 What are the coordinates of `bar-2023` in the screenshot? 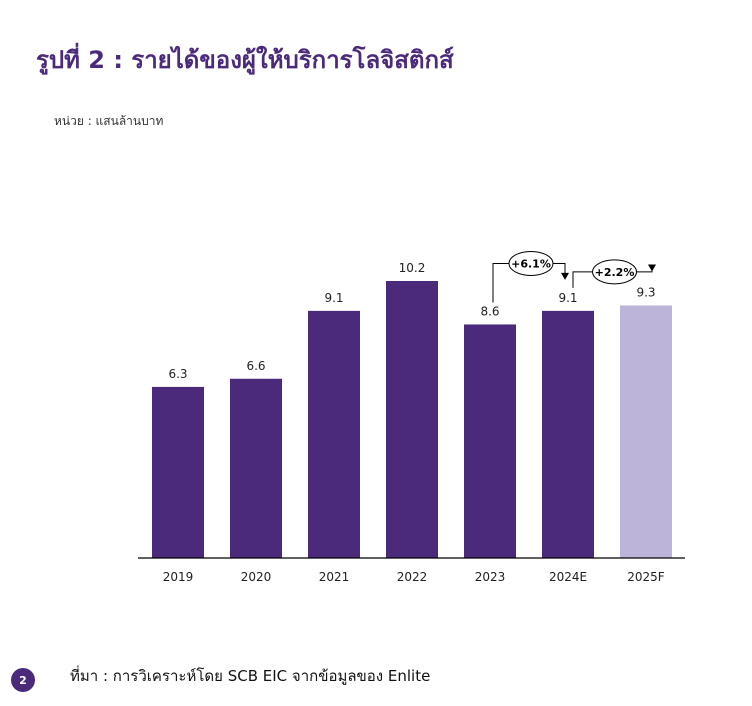 It's located at (490, 441).